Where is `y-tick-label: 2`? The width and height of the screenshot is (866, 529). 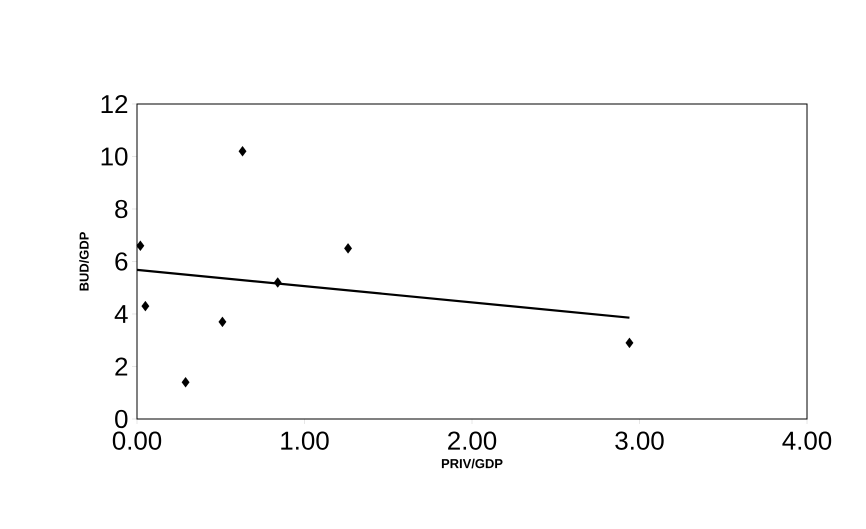 y-tick-label: 2 is located at coordinates (121, 366).